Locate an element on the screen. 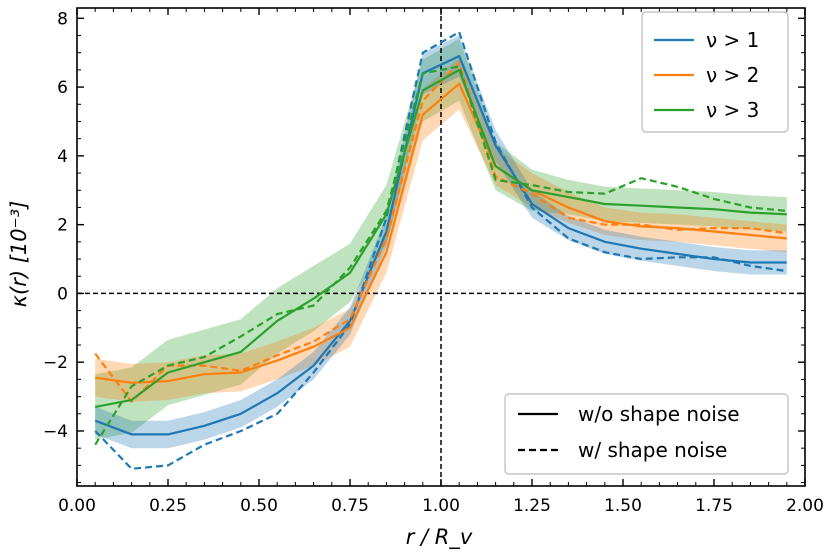  legend-style: w/o shape noise w/ shape noise is located at coordinates (646, 434).